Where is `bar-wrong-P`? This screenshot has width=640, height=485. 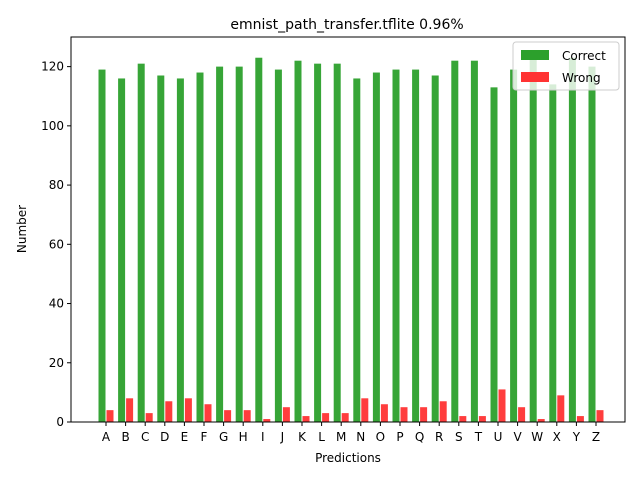
bar-wrong-P is located at coordinates (404, 414).